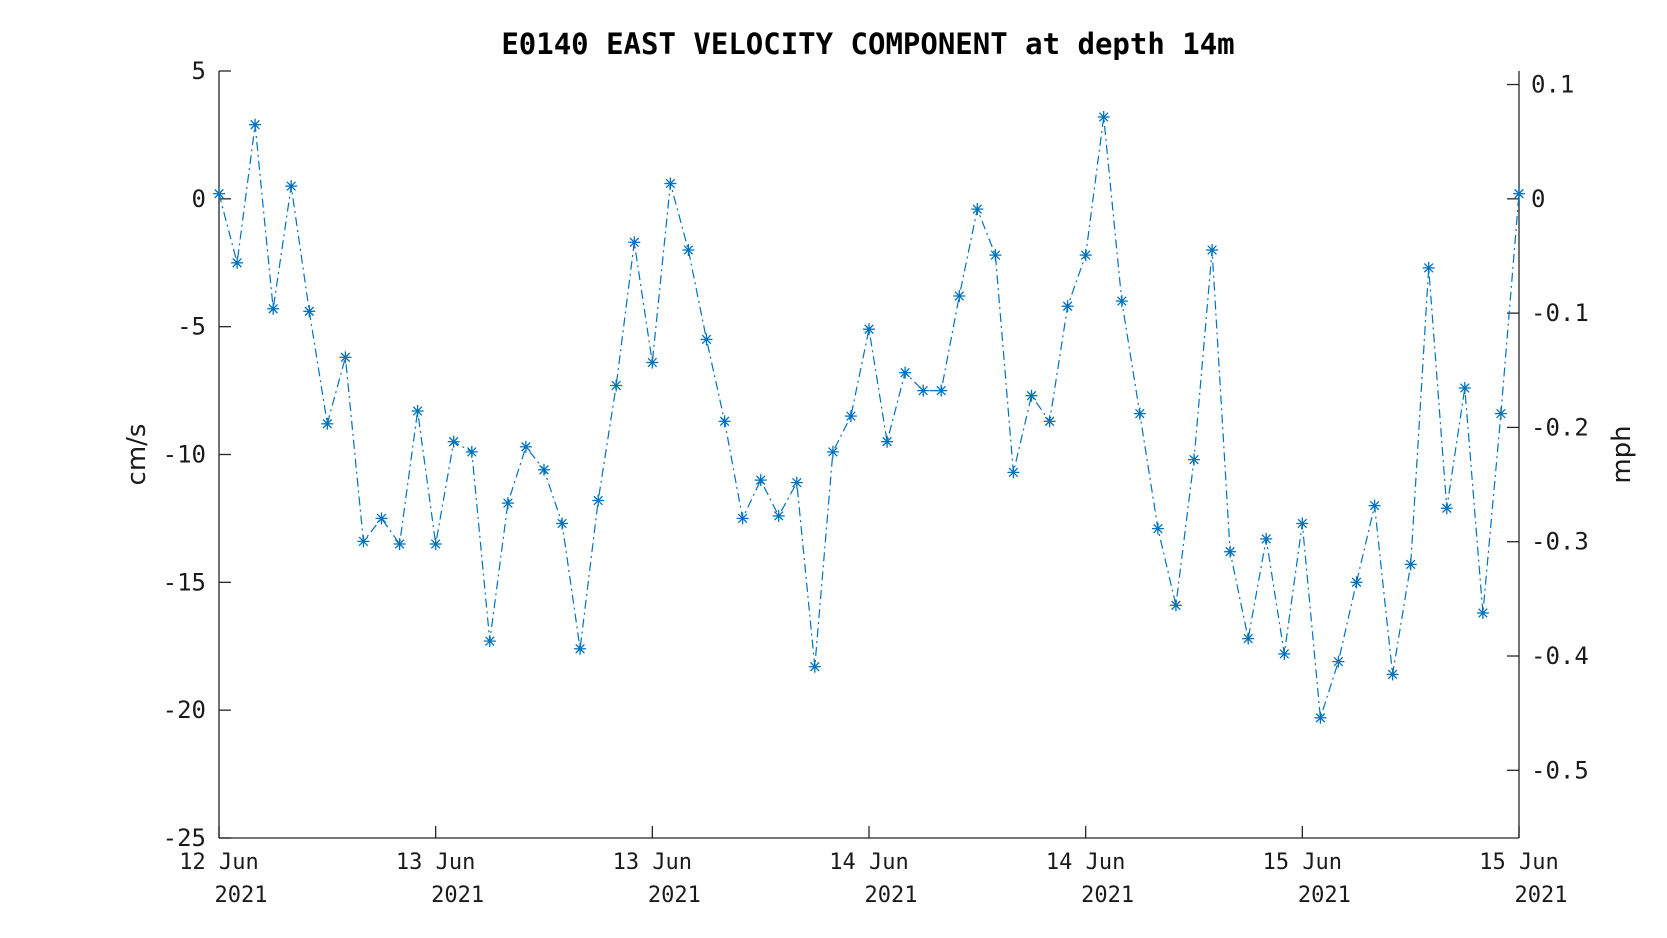  What do you see at coordinates (184, 455) in the screenshot?
I see `y-tick-label-left: -10` at bounding box center [184, 455].